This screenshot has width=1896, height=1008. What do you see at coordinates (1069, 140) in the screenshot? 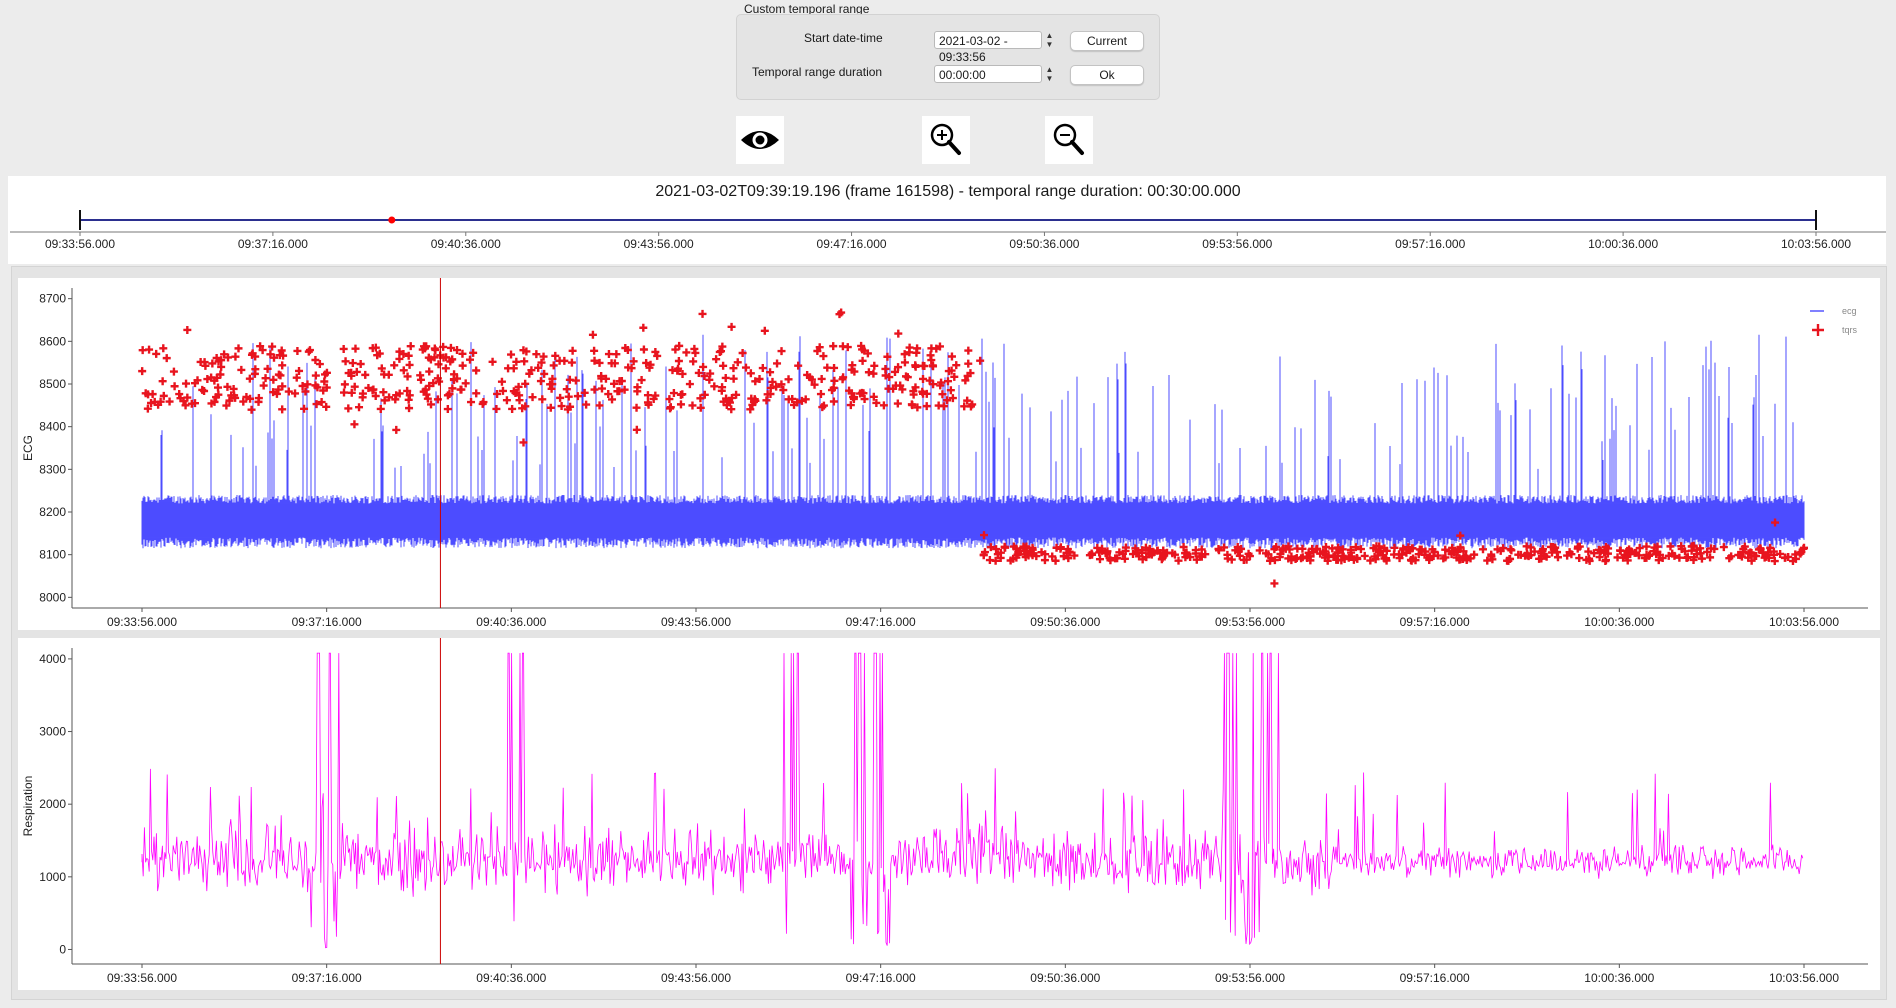
I see `zoom-out-button` at bounding box center [1069, 140].